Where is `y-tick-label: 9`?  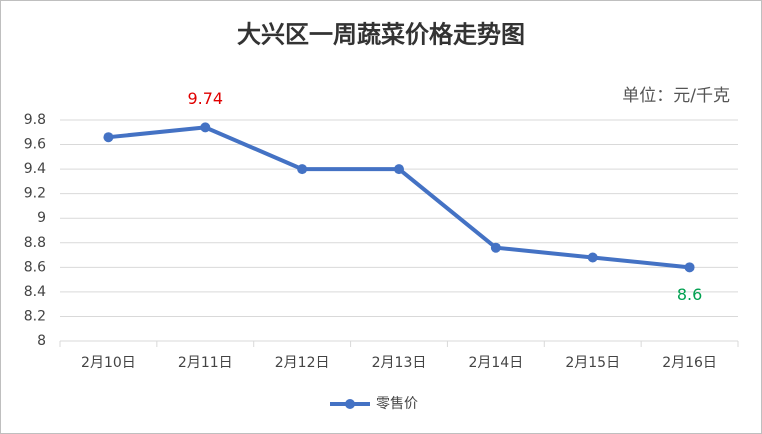 y-tick-label: 9 is located at coordinates (41, 218).